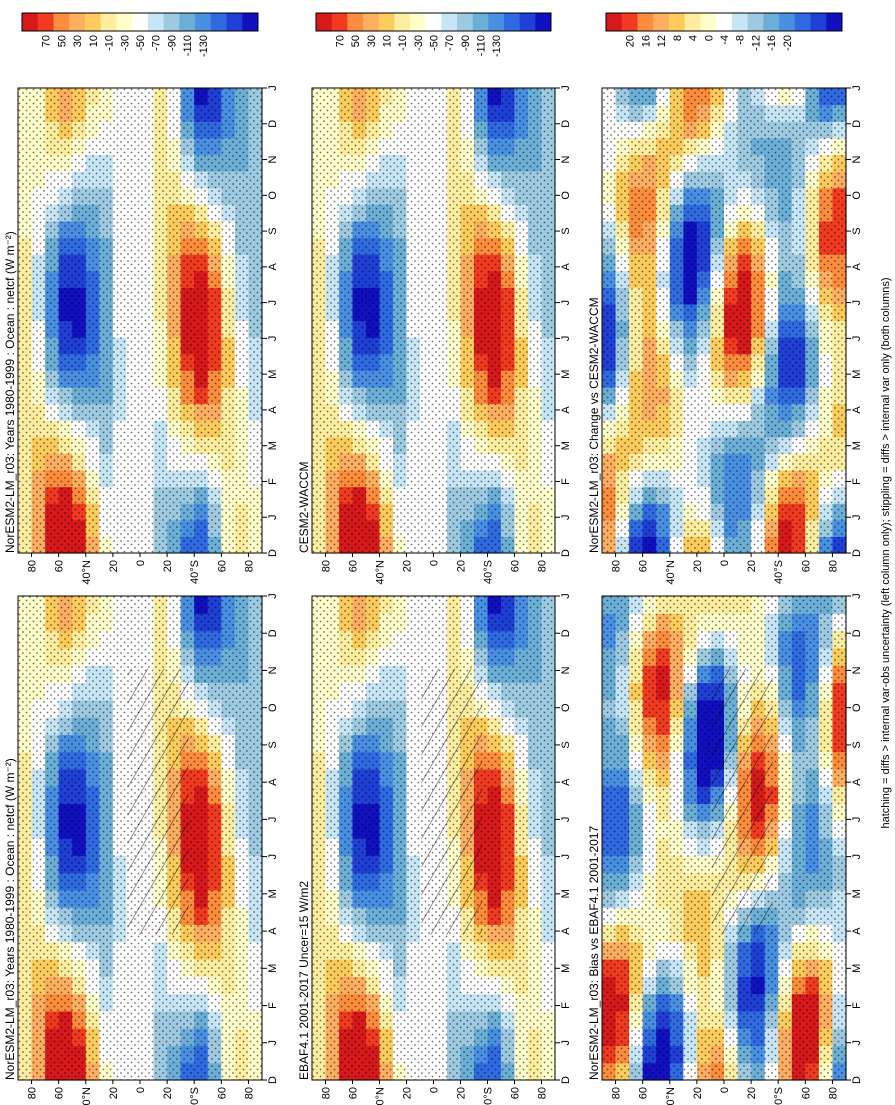  Describe the element at coordinates (709, 38) in the screenshot. I see `colorbar-label: 0` at that location.